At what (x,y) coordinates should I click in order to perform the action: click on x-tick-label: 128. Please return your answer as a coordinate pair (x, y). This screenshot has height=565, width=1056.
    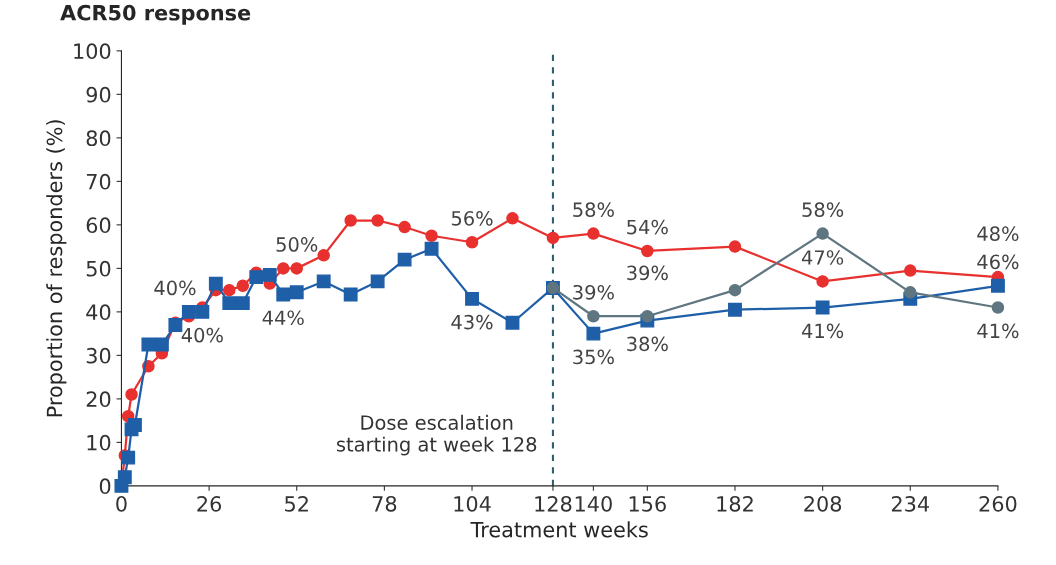
    Looking at the image, I should click on (553, 503).